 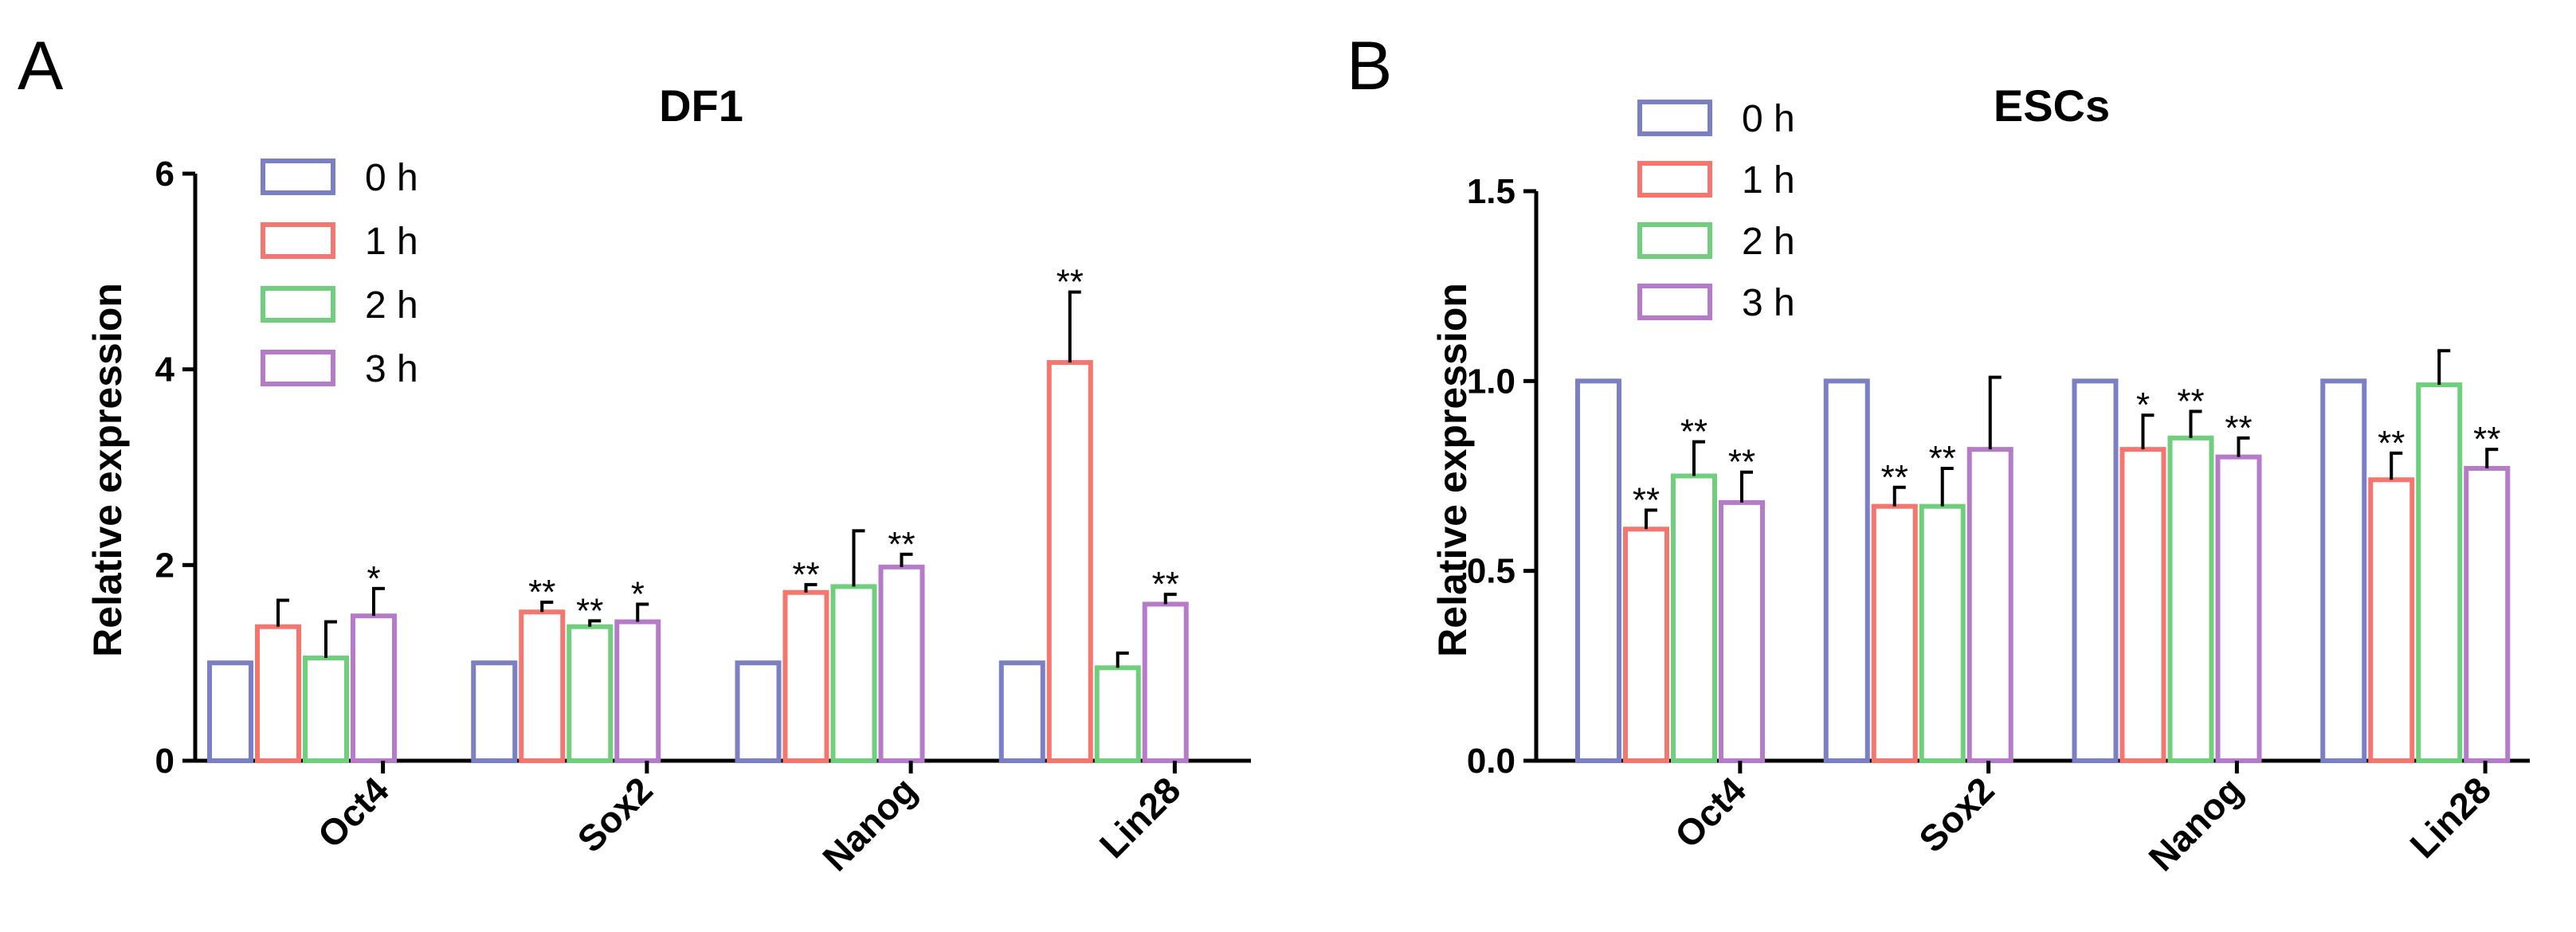 What do you see at coordinates (392, 242) in the screenshot?
I see `chart-a-legend-label: 1 h` at bounding box center [392, 242].